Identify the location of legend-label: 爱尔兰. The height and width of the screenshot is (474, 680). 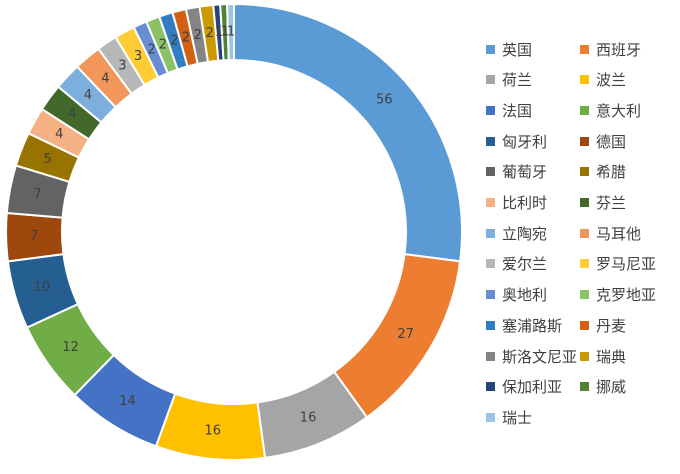
(525, 264).